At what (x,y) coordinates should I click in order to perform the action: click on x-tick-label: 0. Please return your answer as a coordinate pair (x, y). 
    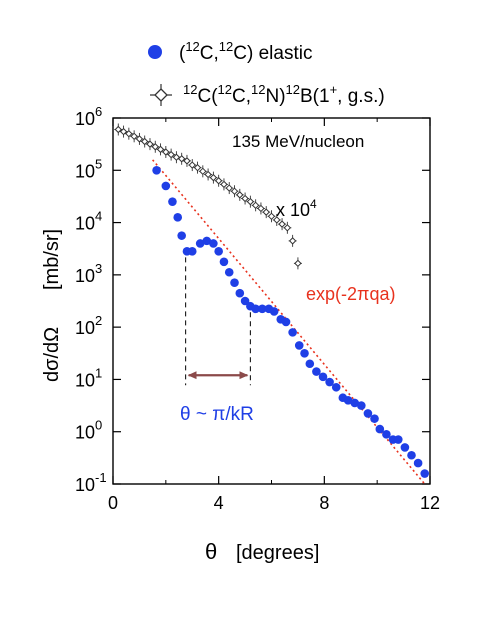
    Looking at the image, I should click on (113, 503).